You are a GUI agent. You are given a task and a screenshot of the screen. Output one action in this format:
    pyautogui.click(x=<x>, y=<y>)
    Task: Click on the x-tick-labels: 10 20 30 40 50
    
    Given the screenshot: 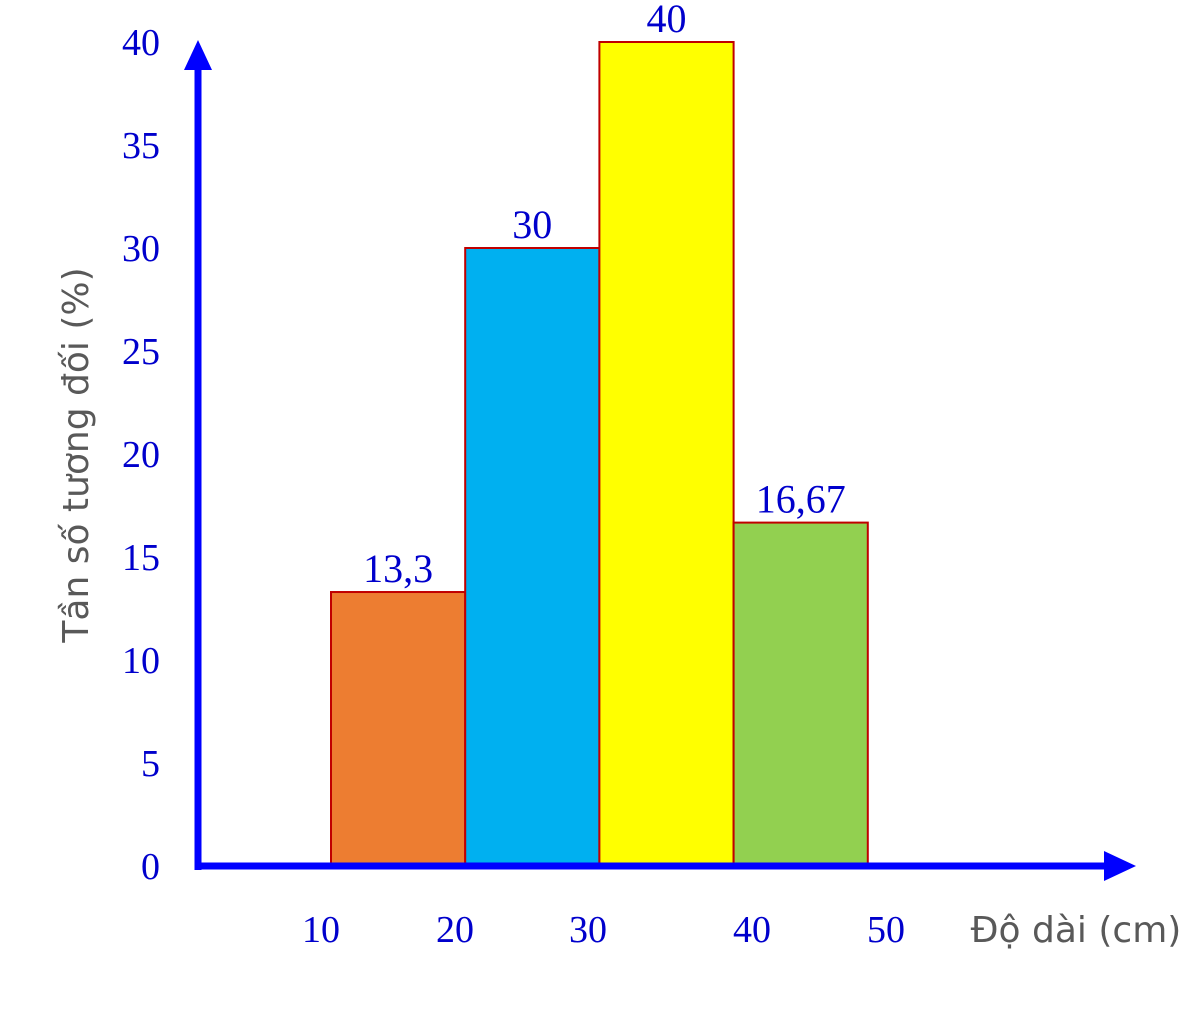 What is the action you would take?
    pyautogui.click(x=603, y=930)
    